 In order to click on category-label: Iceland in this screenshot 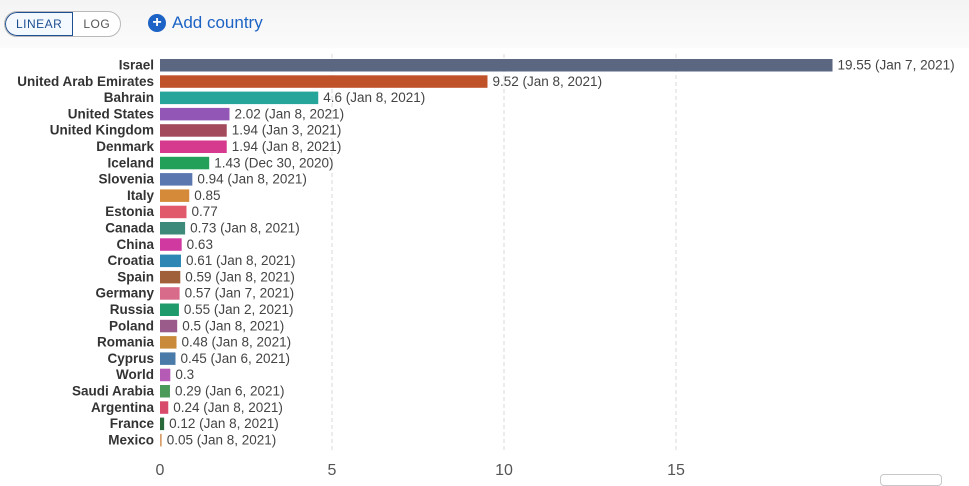, I will do `click(130, 162)`.